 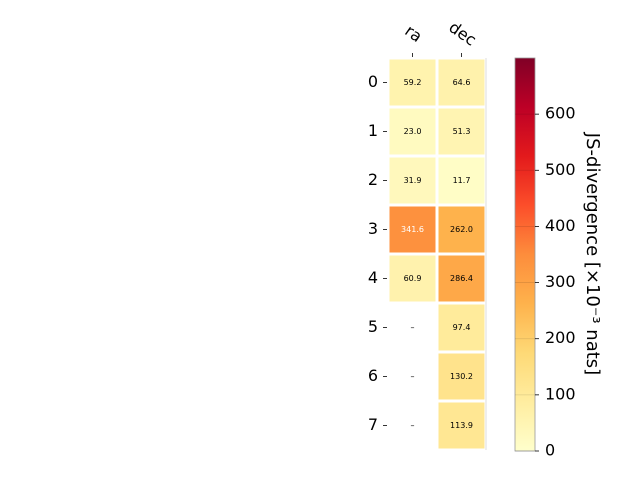 What do you see at coordinates (373, 424) in the screenshot?
I see `row-tick-label: 7` at bounding box center [373, 424].